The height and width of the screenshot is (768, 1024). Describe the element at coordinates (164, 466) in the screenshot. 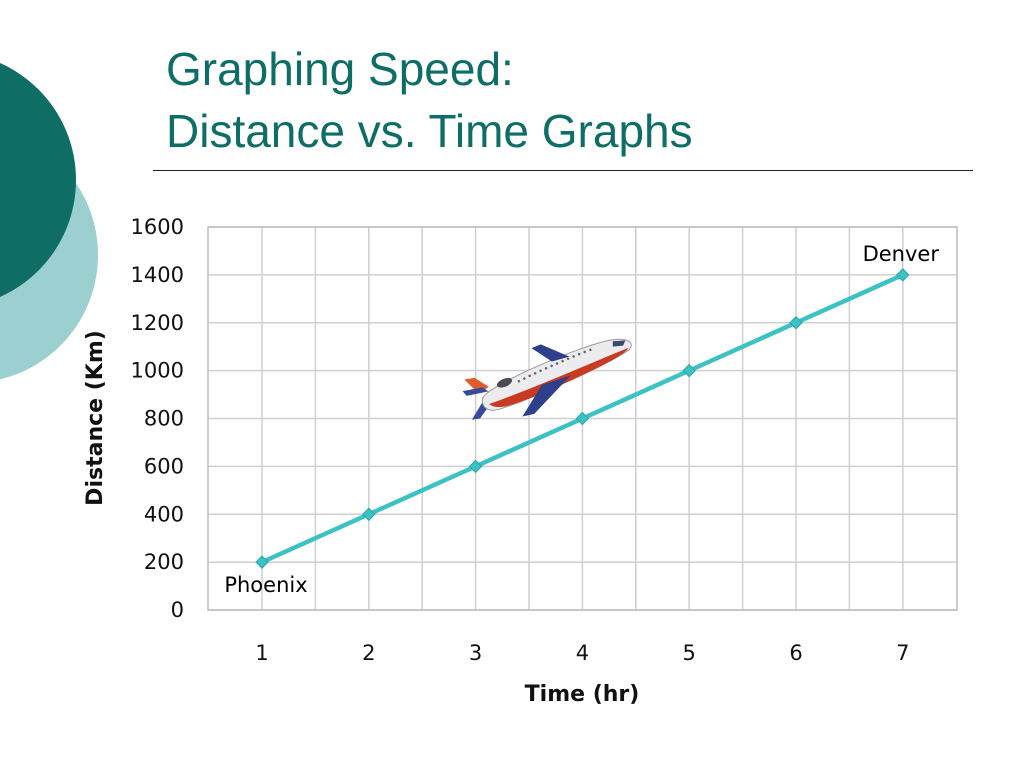

I see `y-tick-label: 600` at that location.